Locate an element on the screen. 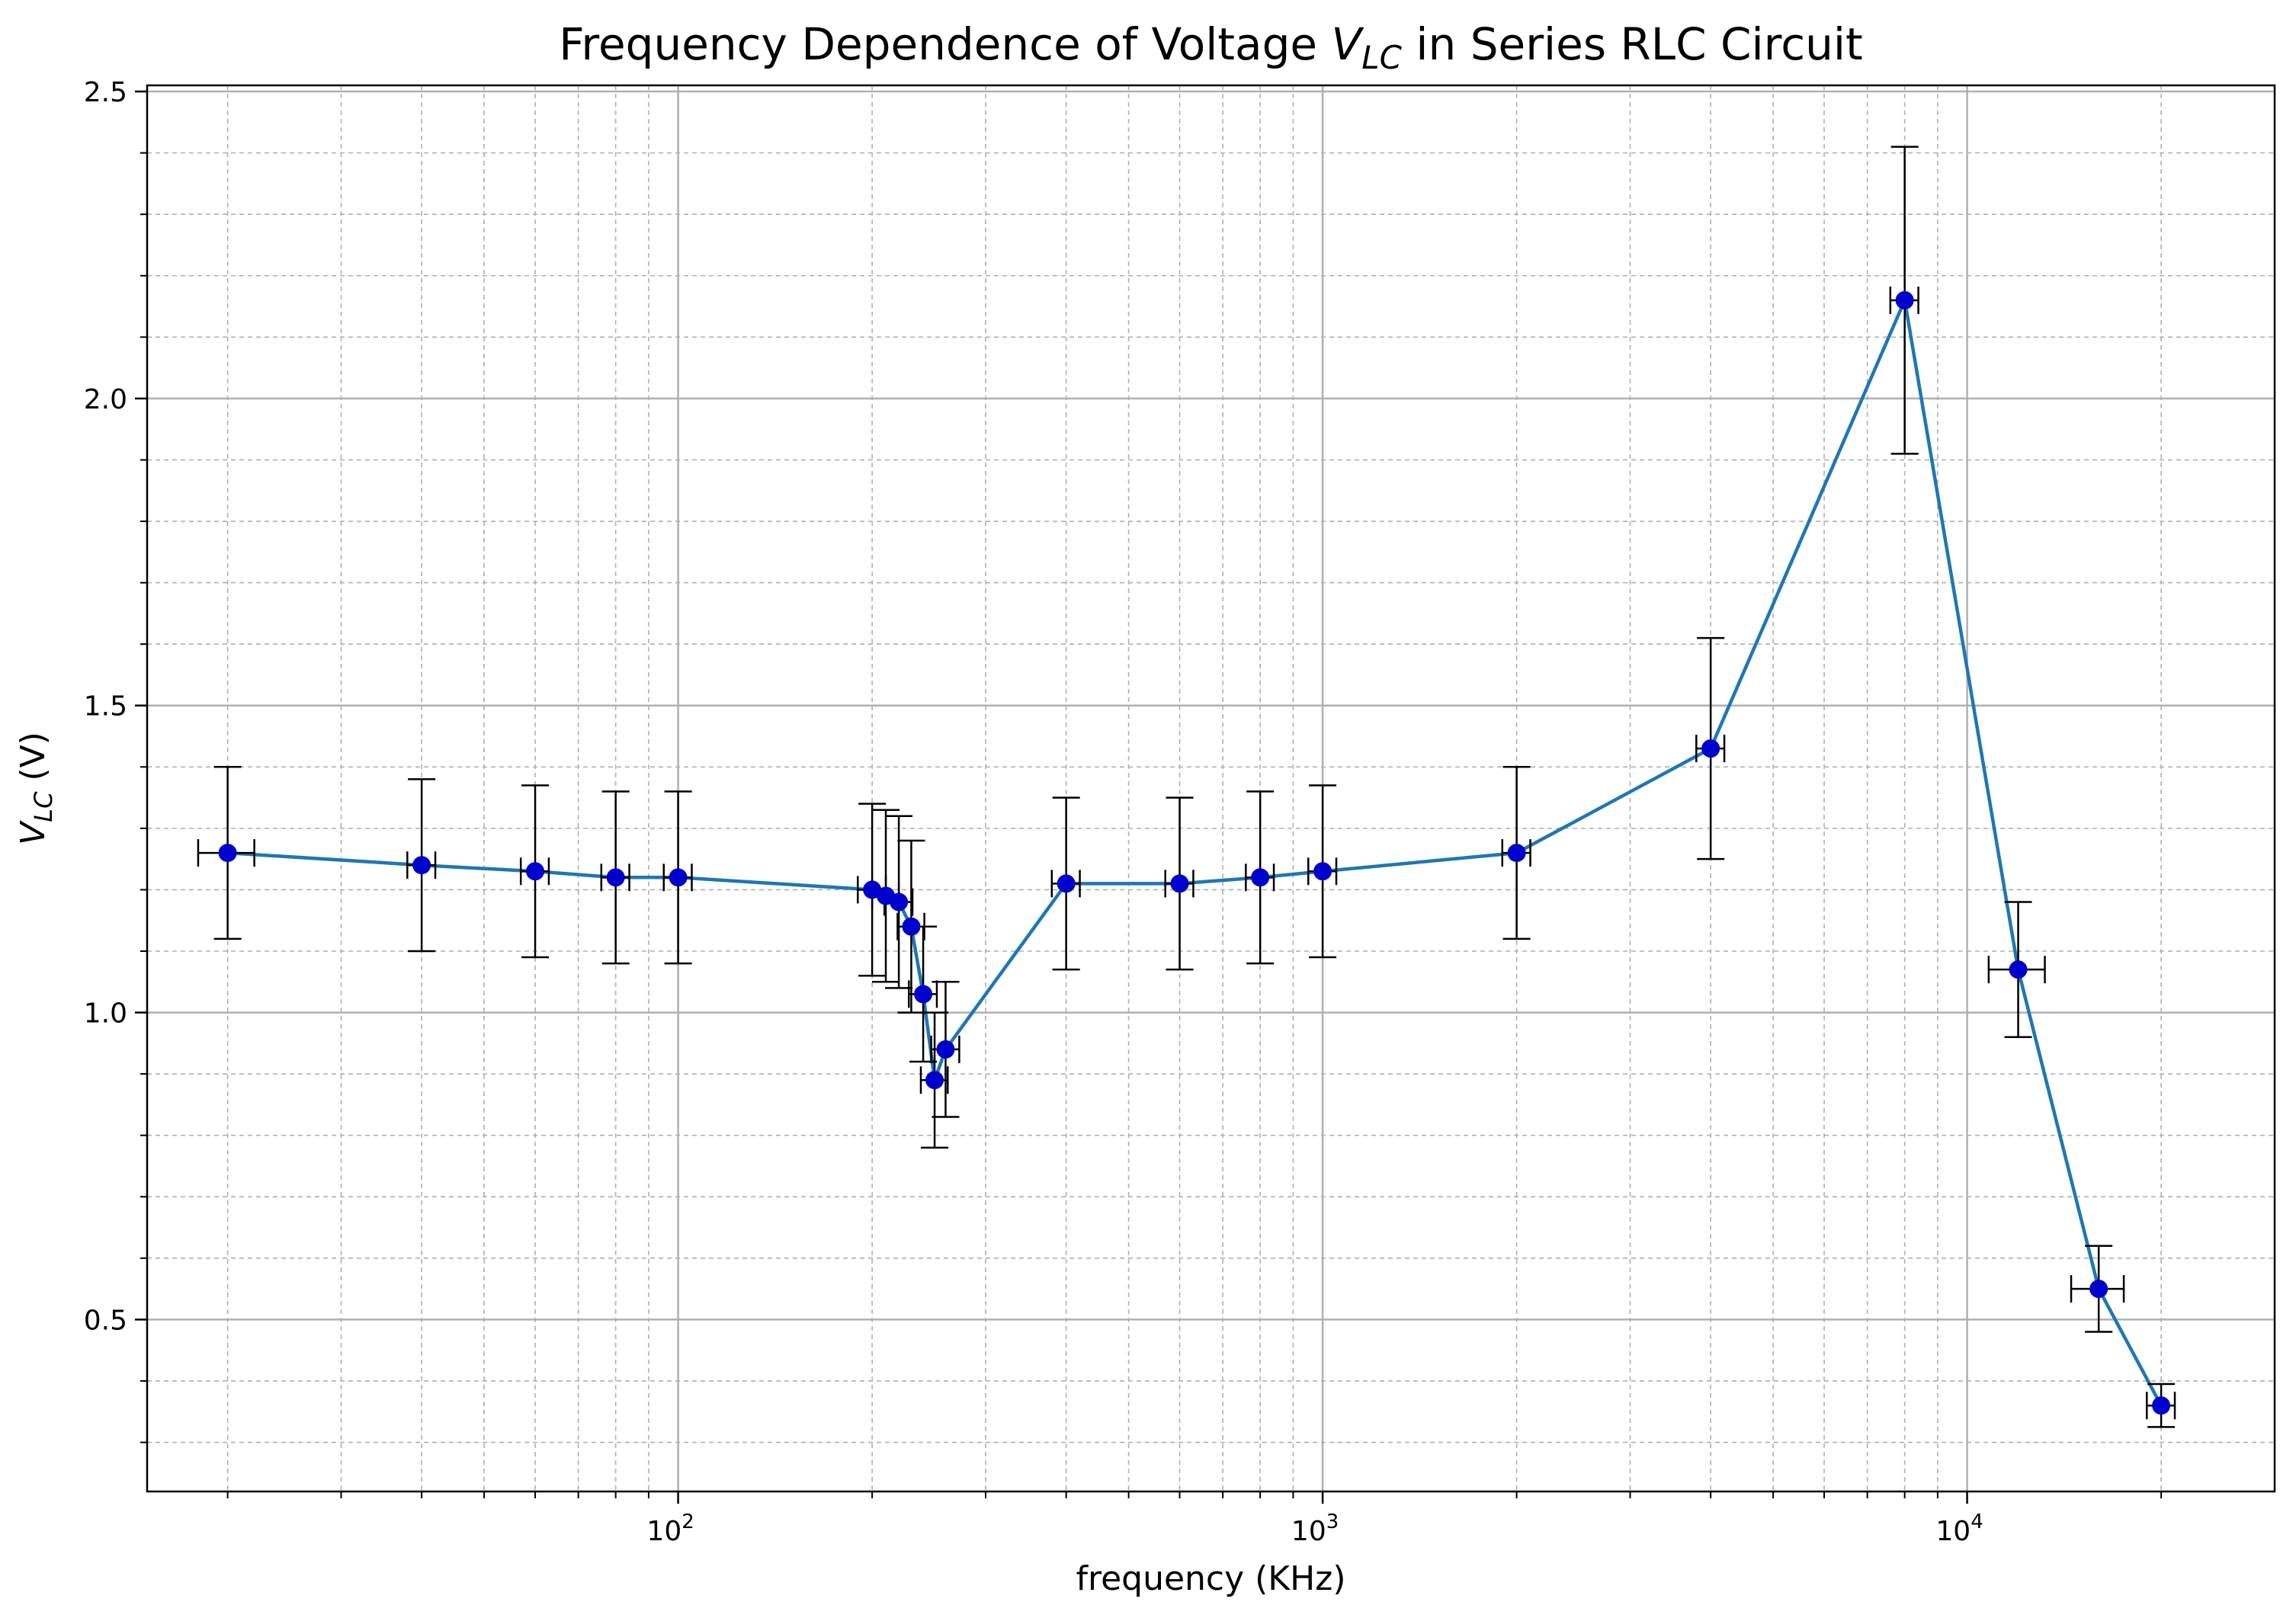  x-tick-label: 10⁴ is located at coordinates (1959, 1529).